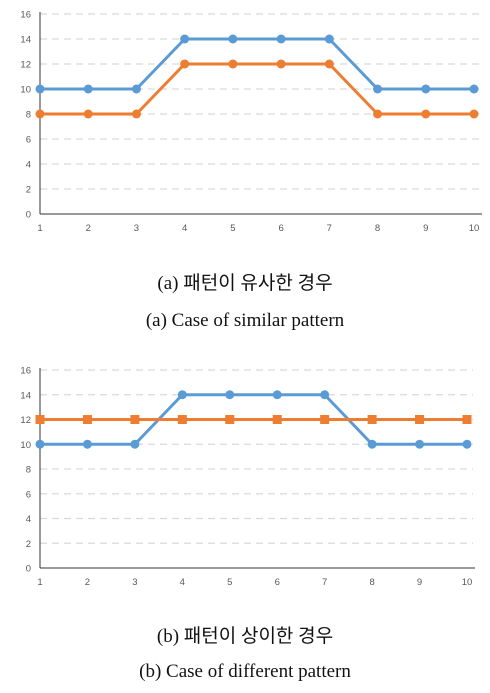  What do you see at coordinates (245, 636) in the screenshot?
I see `caption-b-korean: (b) 패턴이 상이한 경우` at bounding box center [245, 636].